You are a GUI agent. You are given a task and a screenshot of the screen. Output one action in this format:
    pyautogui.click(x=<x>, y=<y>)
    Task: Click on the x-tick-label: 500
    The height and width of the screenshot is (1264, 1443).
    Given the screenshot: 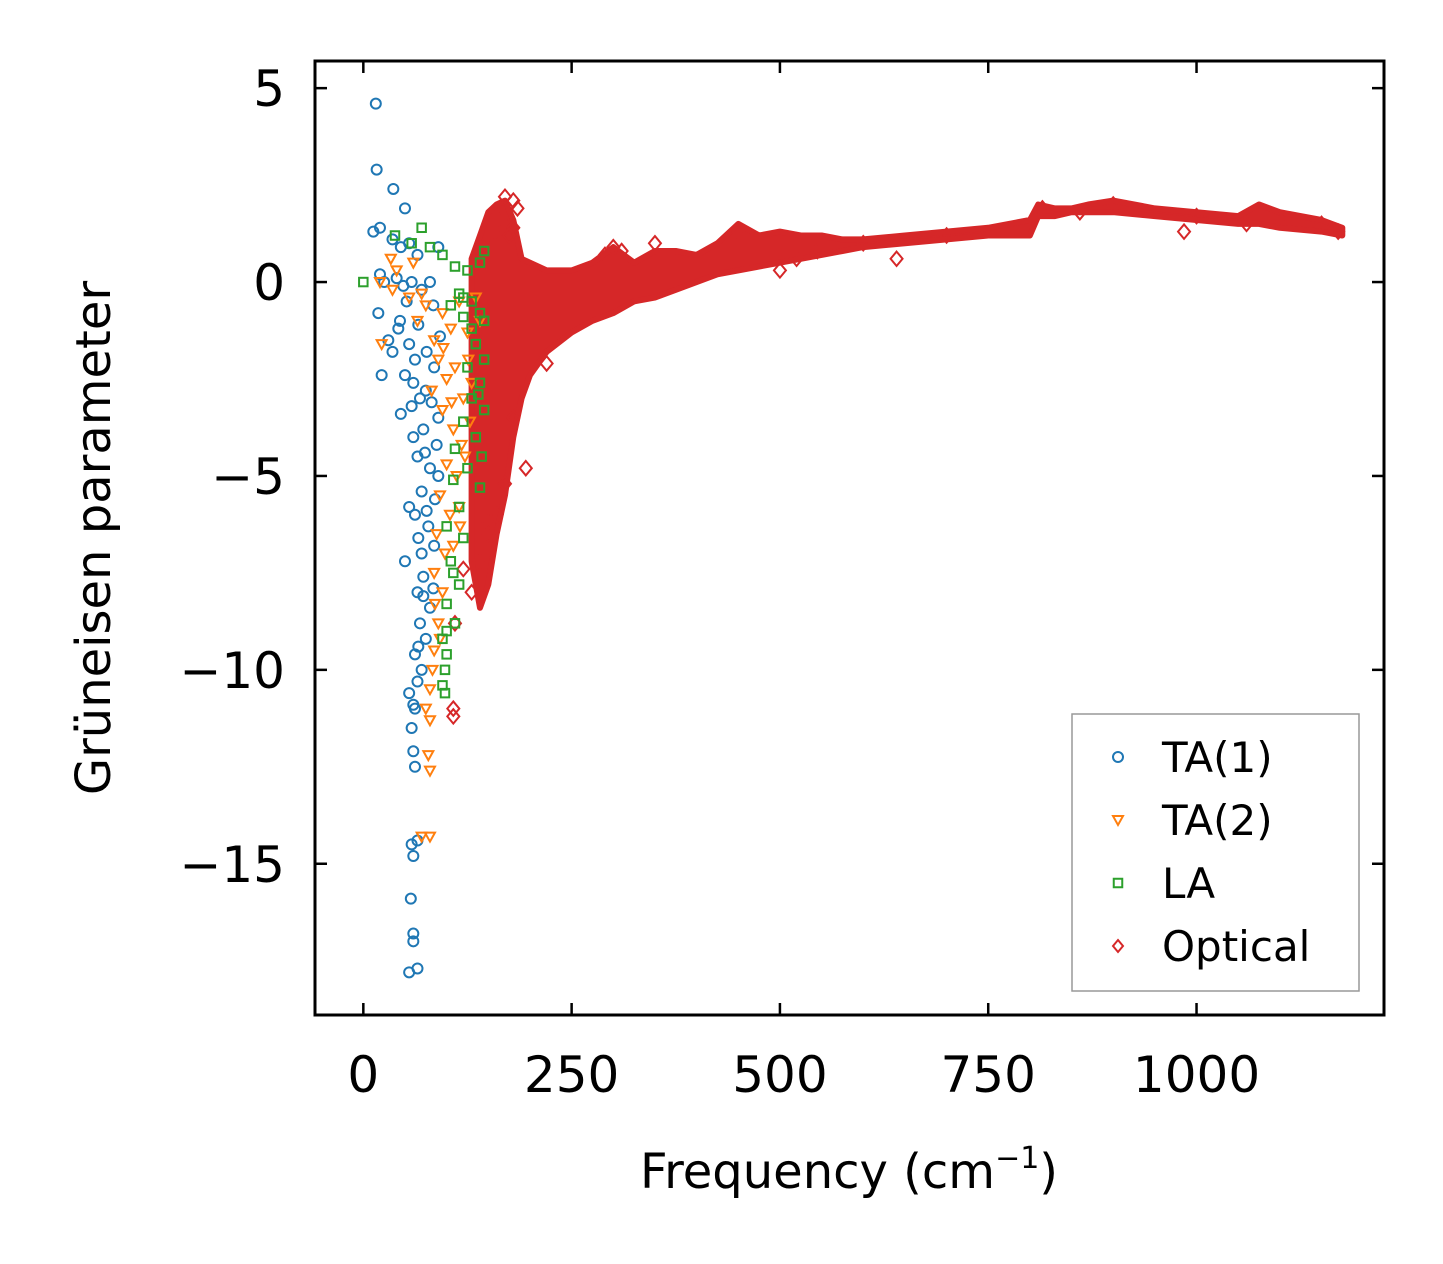 What is the action you would take?
    pyautogui.click(x=779, y=1075)
    